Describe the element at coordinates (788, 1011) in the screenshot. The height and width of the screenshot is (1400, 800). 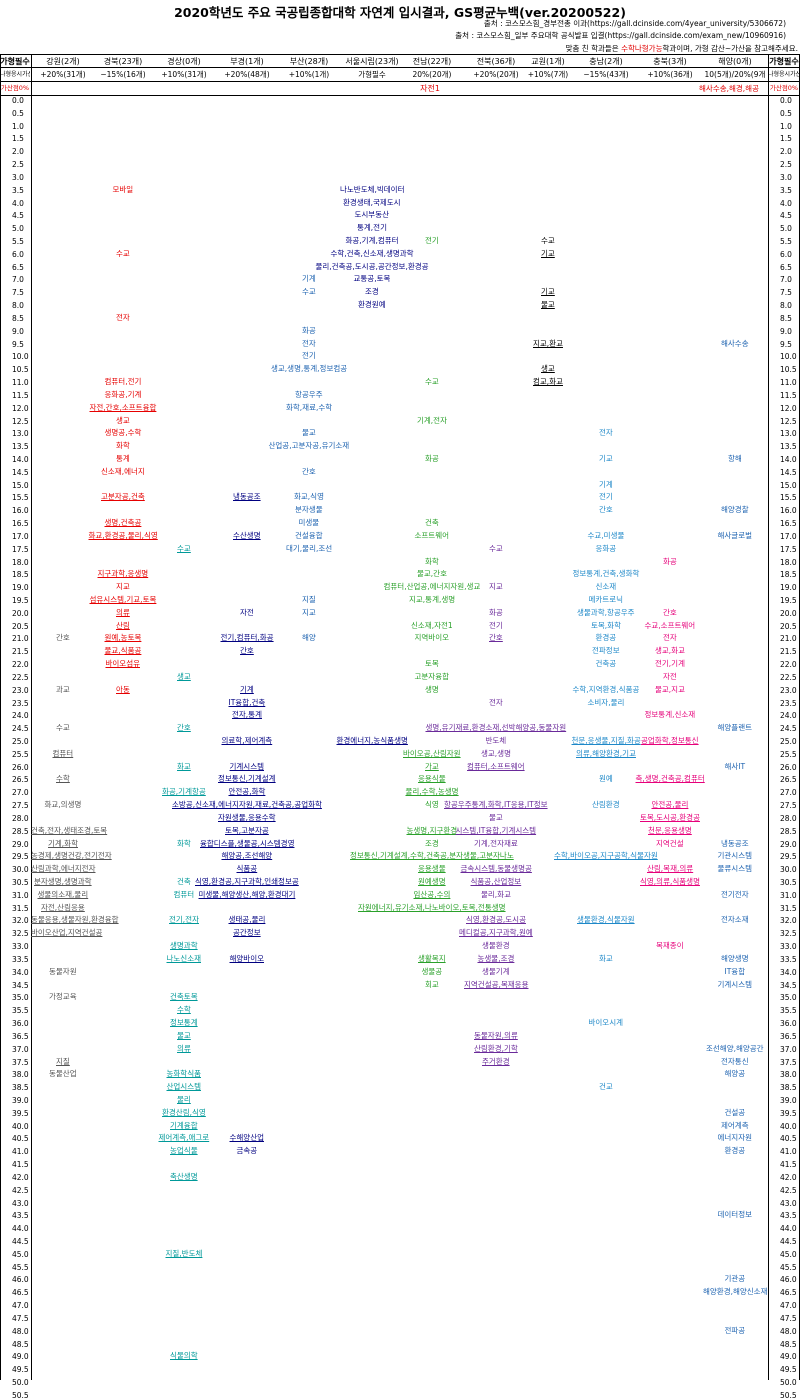
I see `level-label: 35.5` at that location.